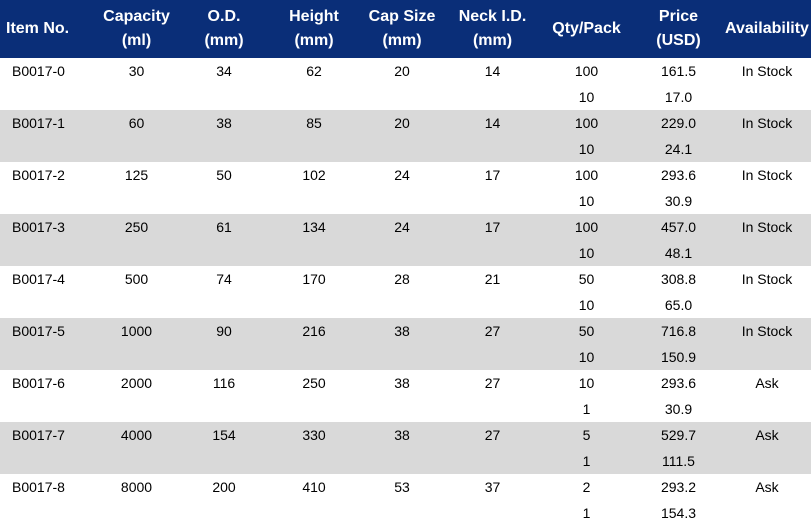 The height and width of the screenshot is (526, 811). What do you see at coordinates (586, 331) in the screenshot?
I see `qty-pack-cell: 50` at bounding box center [586, 331].